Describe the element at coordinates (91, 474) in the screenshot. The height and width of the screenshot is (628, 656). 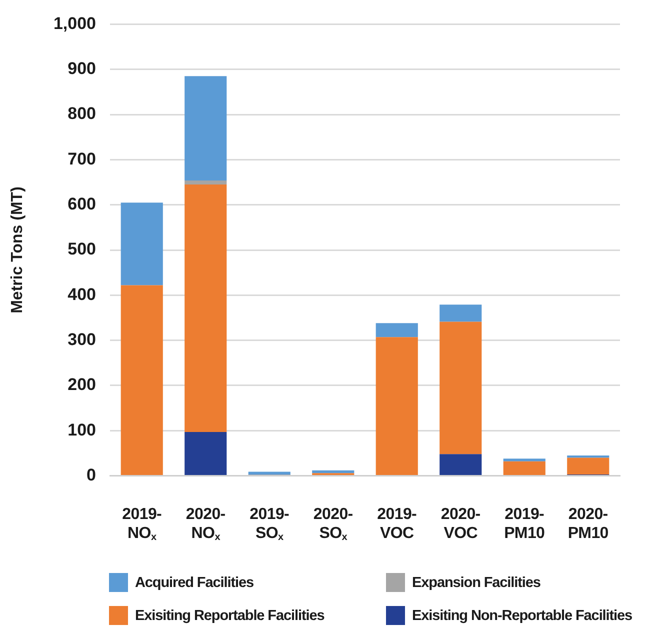
I see `y-tick-label: 0` at that location.